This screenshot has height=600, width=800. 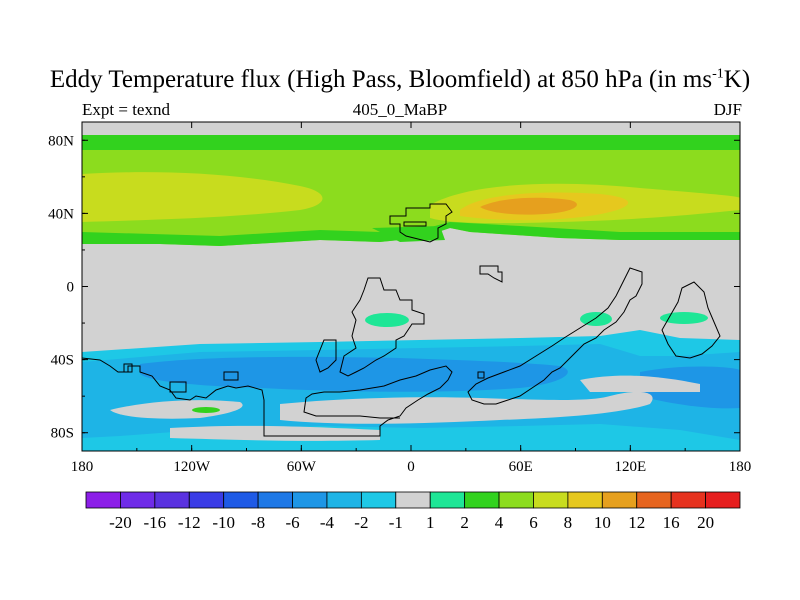 I want to click on colorbar-label: 20, so click(x=705, y=522).